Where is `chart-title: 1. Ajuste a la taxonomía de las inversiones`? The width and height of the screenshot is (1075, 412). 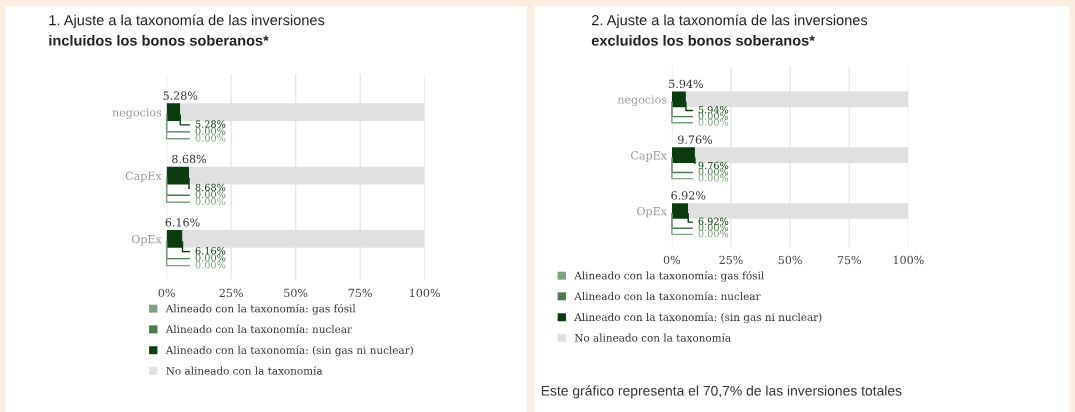
chart-title: 1. Ajuste a la taxonomía de las inversiones is located at coordinates (187, 21).